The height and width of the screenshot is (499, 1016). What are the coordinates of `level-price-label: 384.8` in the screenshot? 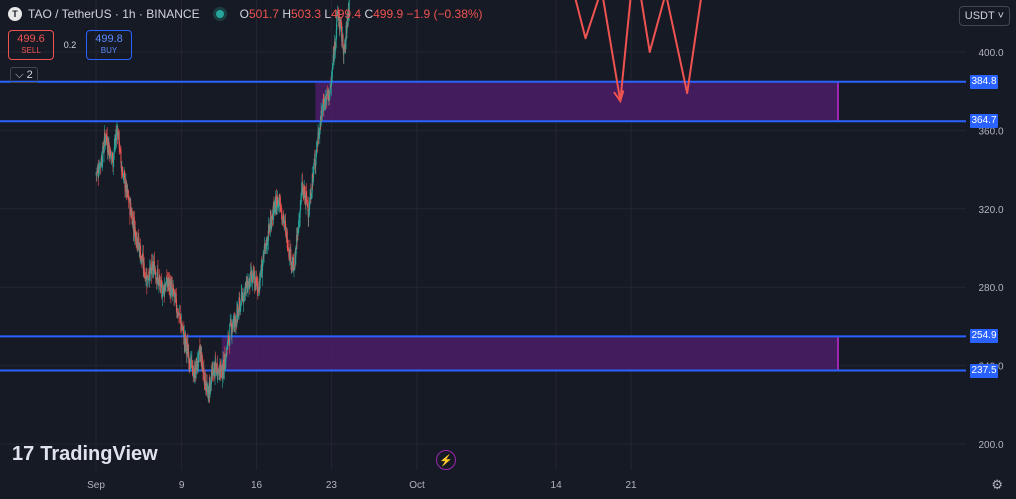 It's located at (984, 81).